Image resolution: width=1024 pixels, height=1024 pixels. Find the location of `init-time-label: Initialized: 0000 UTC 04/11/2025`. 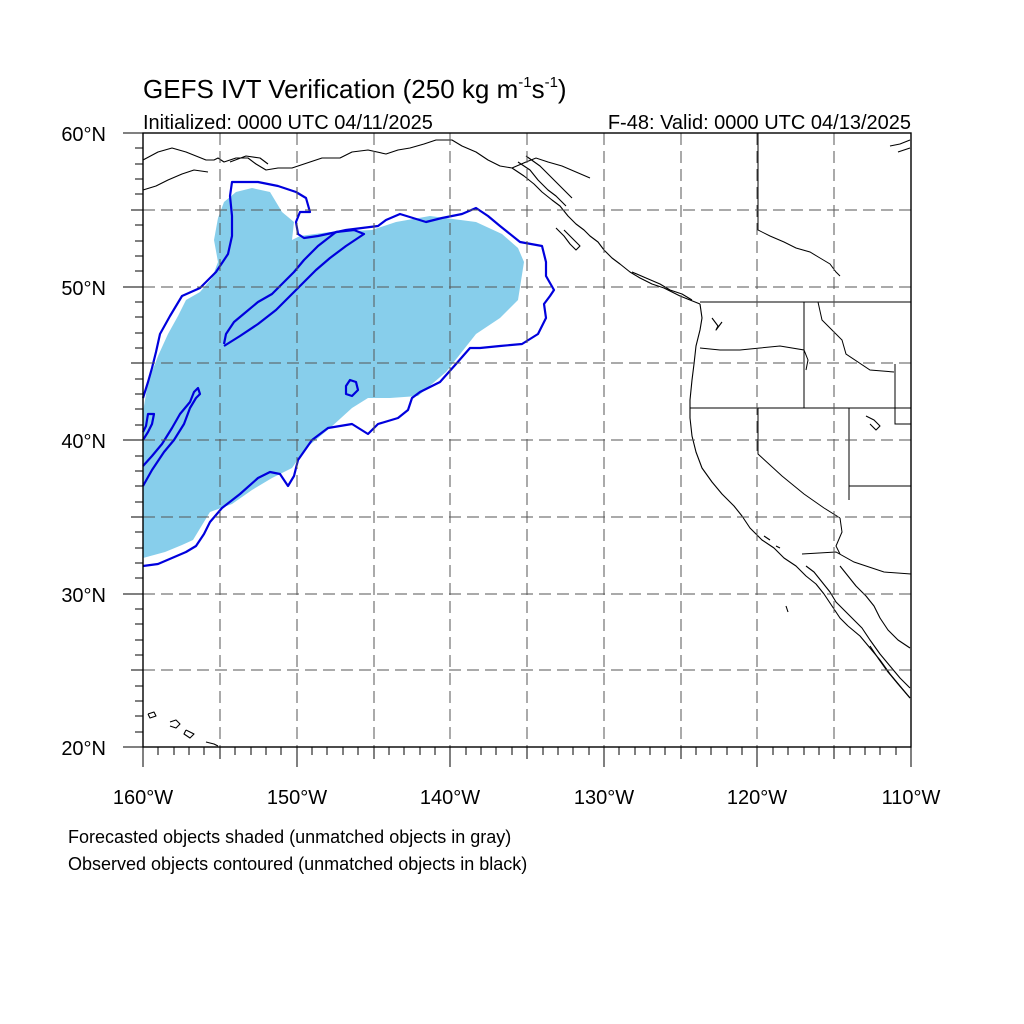

init-time-label: Initialized: 0000 UTC 04/11/2025 is located at coordinates (288, 123).